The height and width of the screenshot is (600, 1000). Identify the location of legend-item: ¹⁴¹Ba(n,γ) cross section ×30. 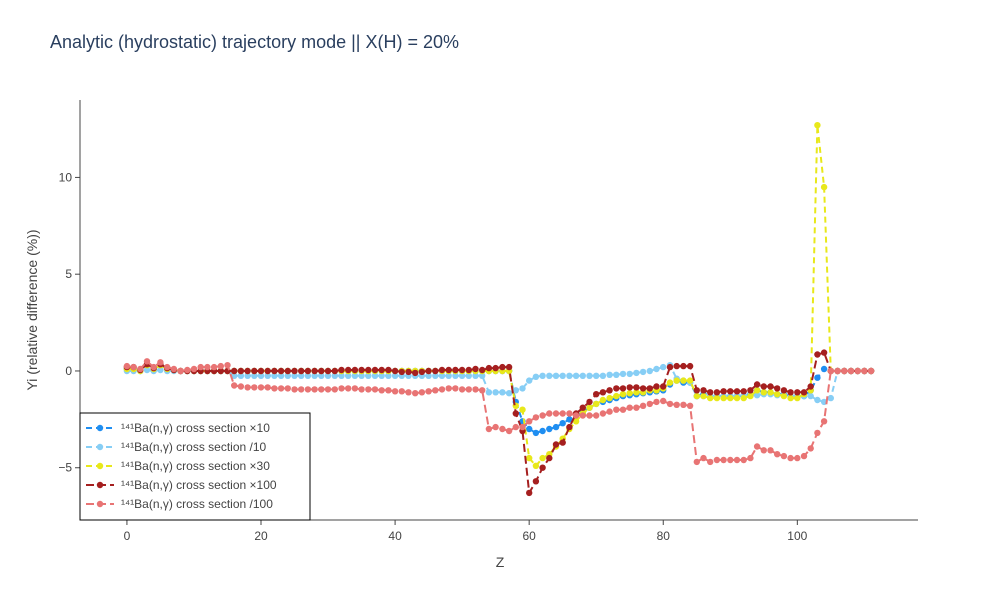
(178, 466).